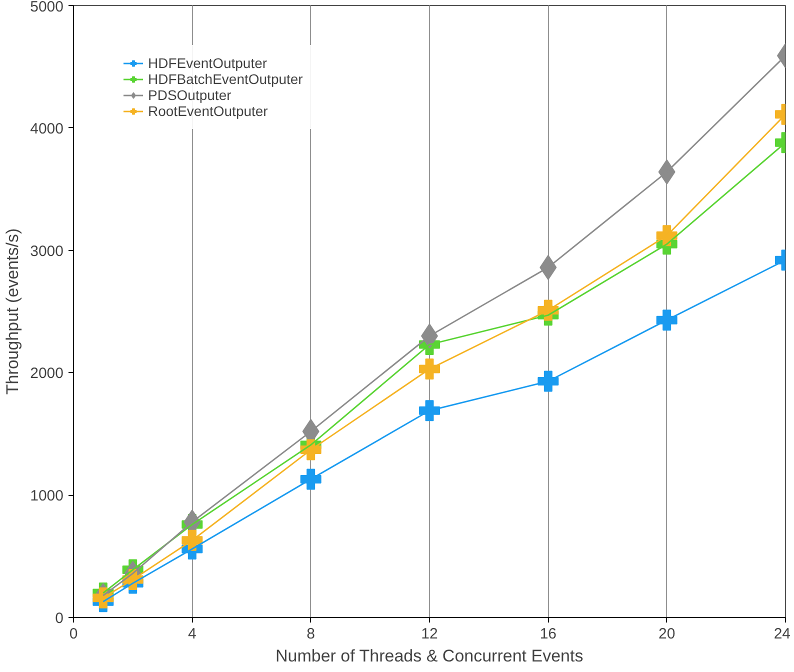 This screenshot has height=672, width=794. What do you see at coordinates (667, 634) in the screenshot?
I see `x-tick-label: 20` at bounding box center [667, 634].